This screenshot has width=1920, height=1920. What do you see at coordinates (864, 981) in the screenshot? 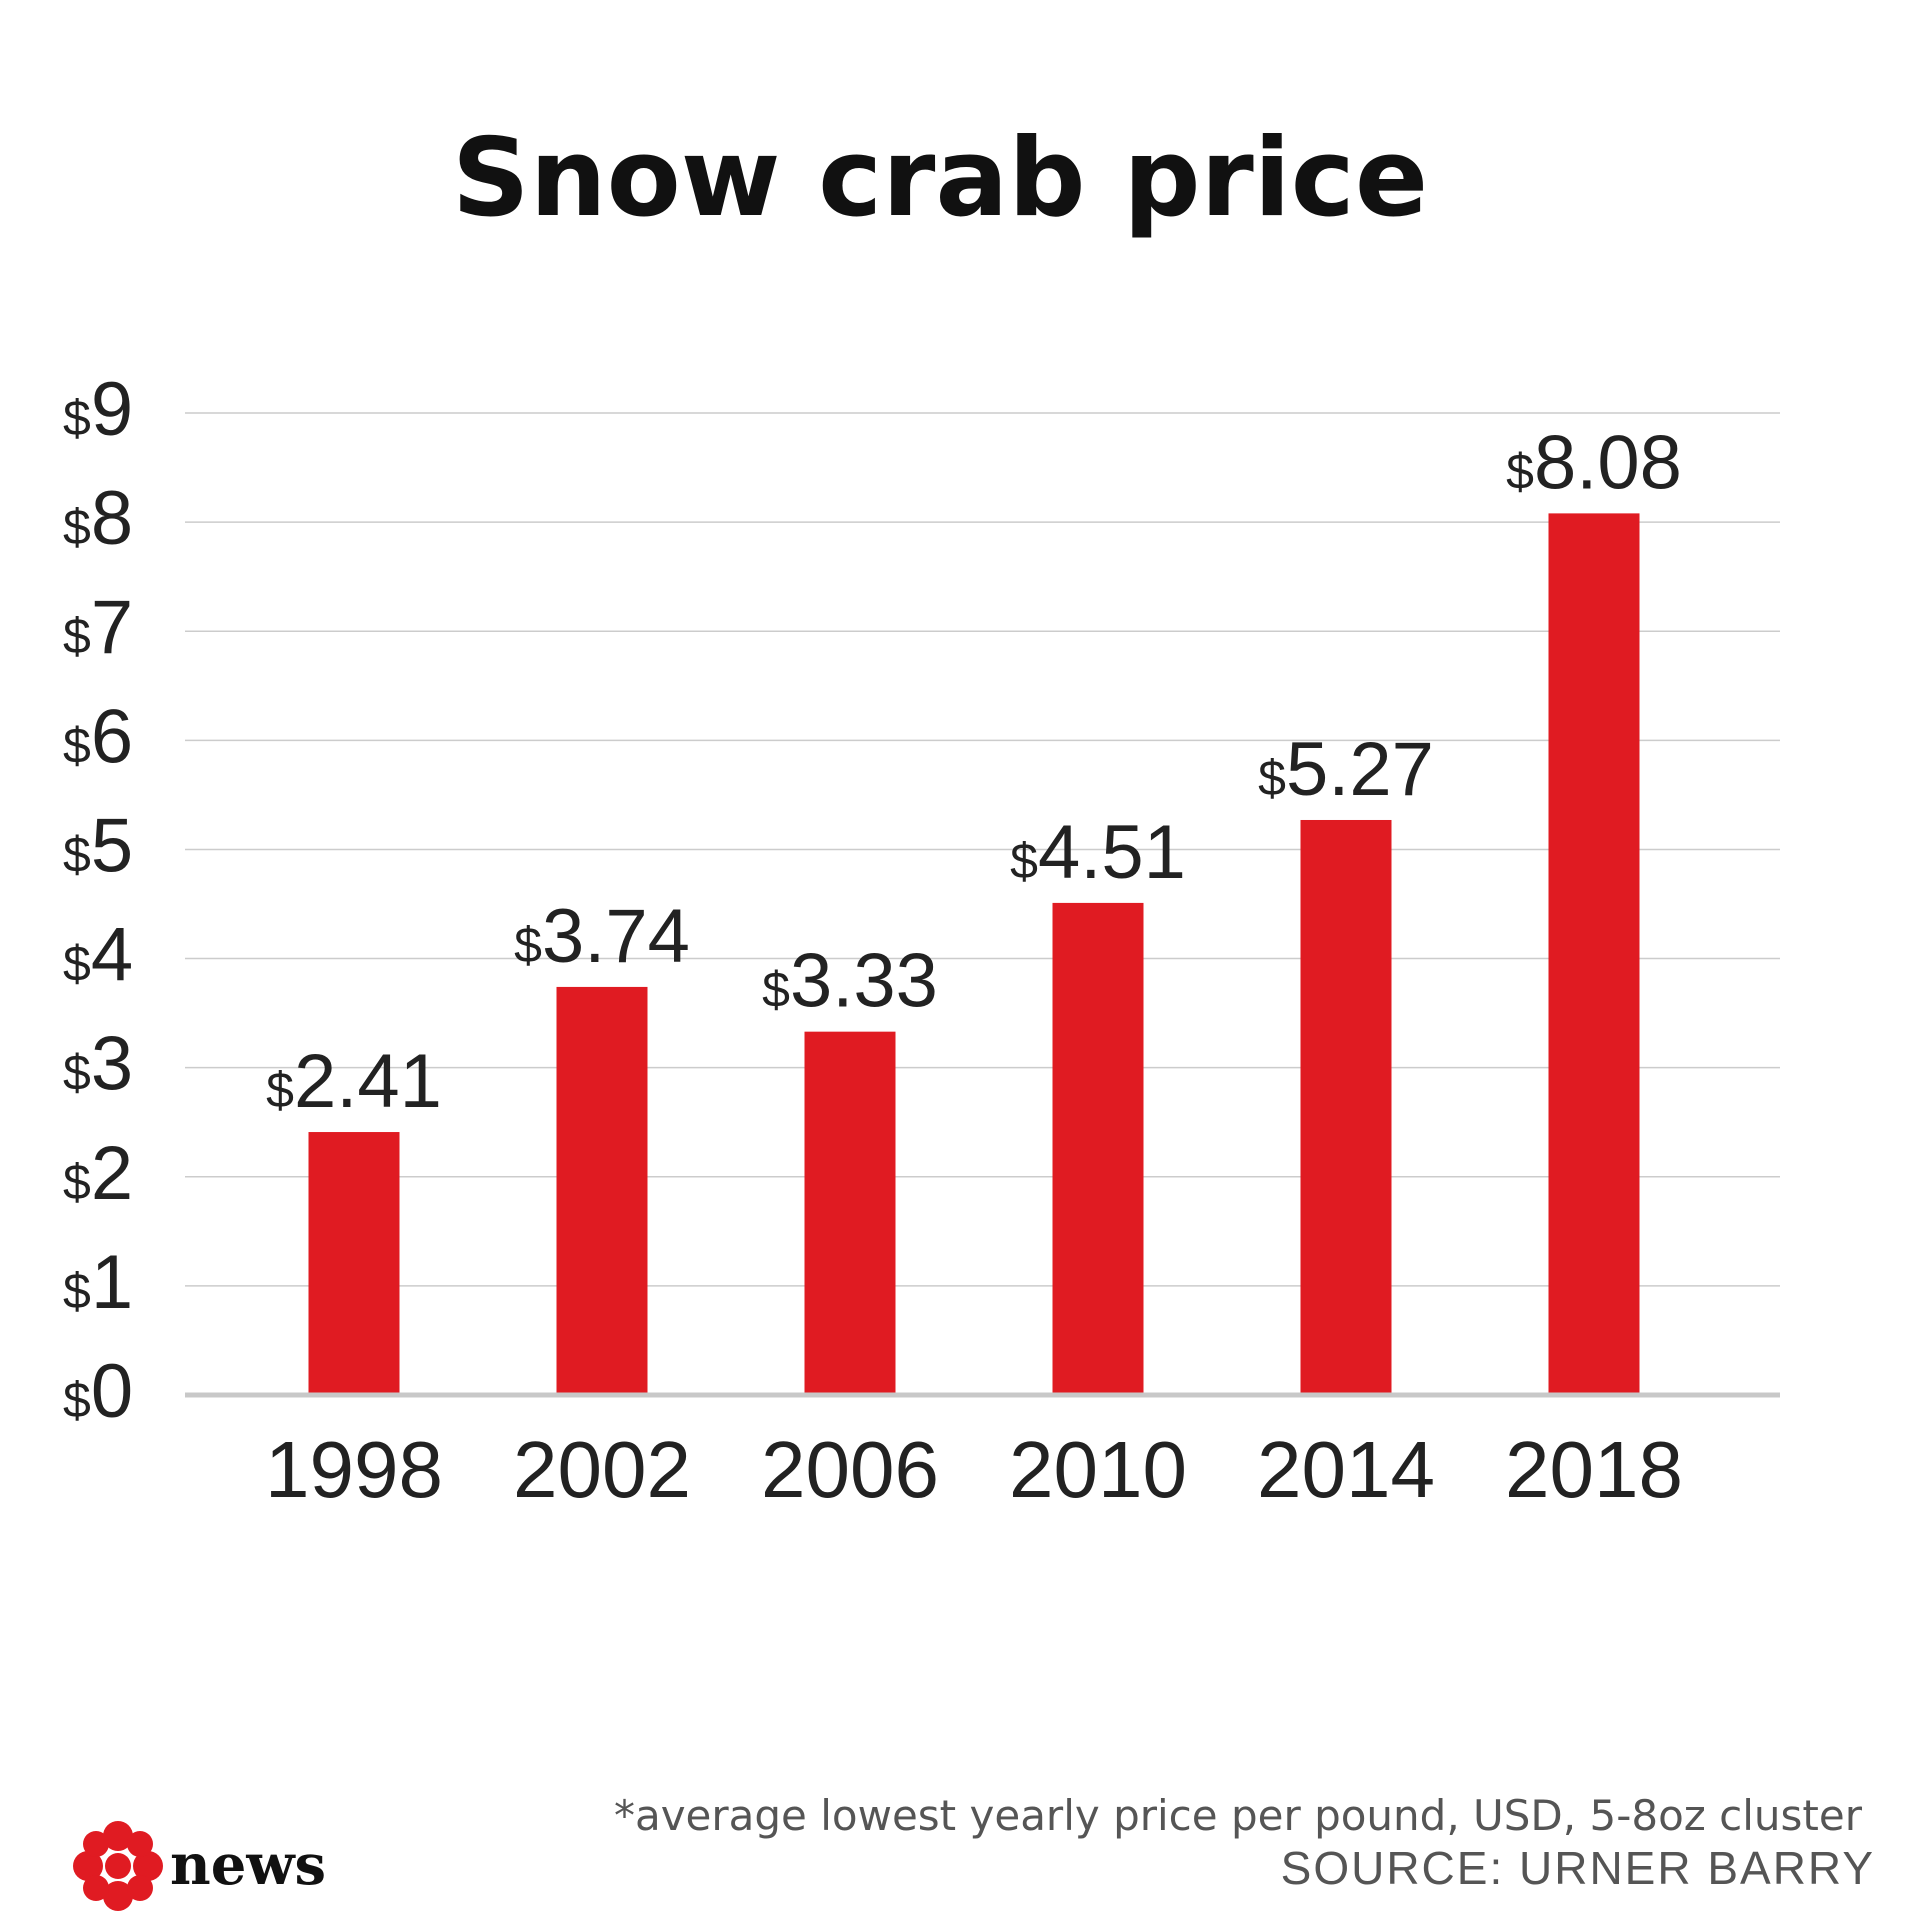
I see `data-label-value: 3.33` at bounding box center [864, 981].